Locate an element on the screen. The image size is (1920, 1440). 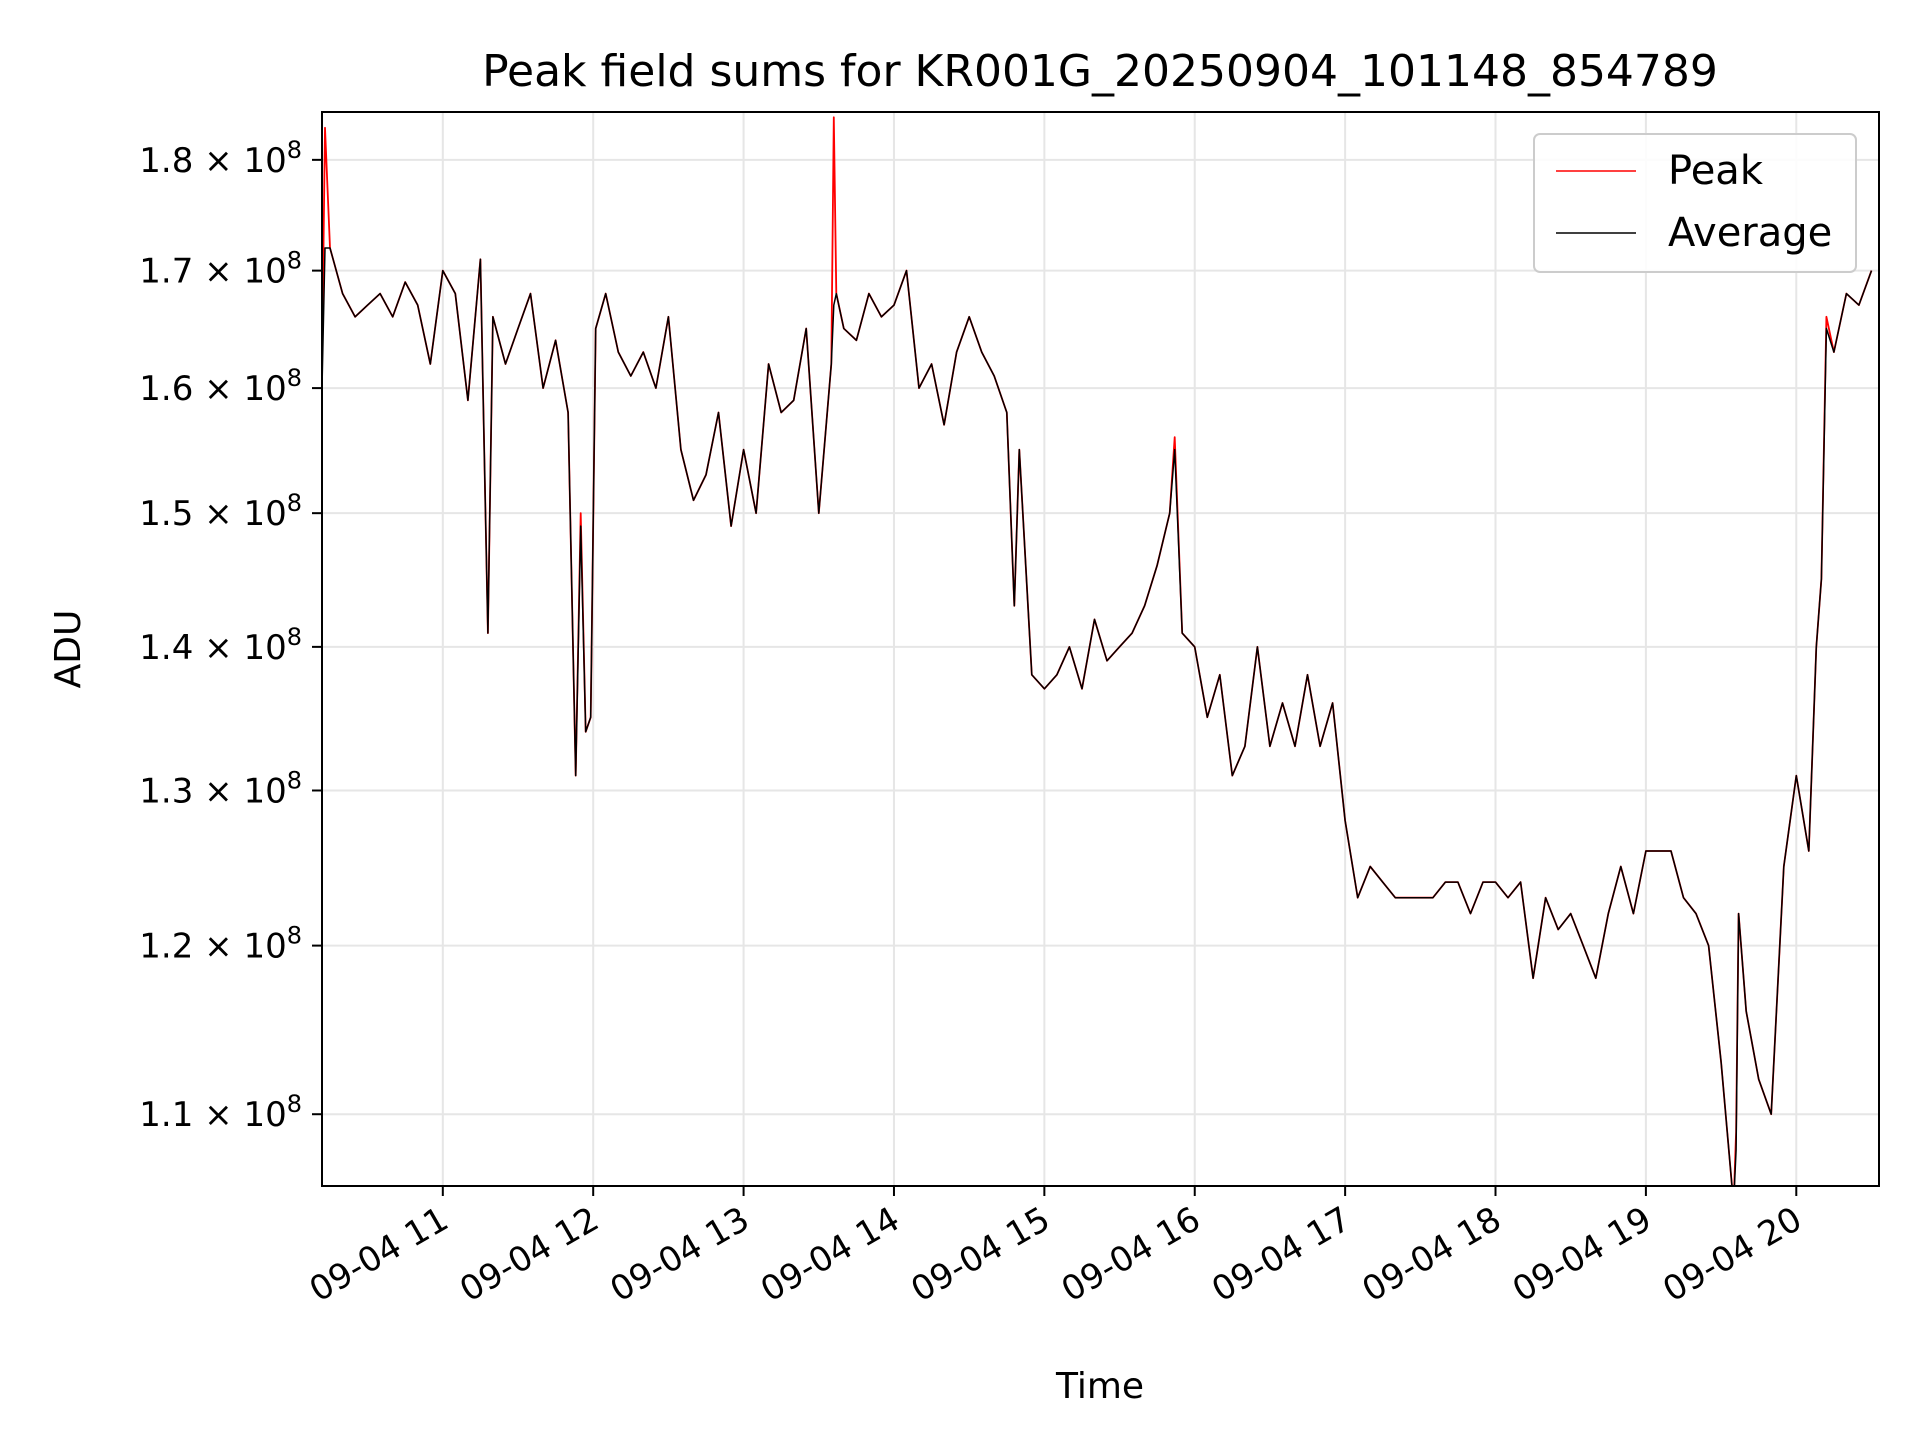
y-tick-label: 1.2 × 108 is located at coordinates (220, 944).